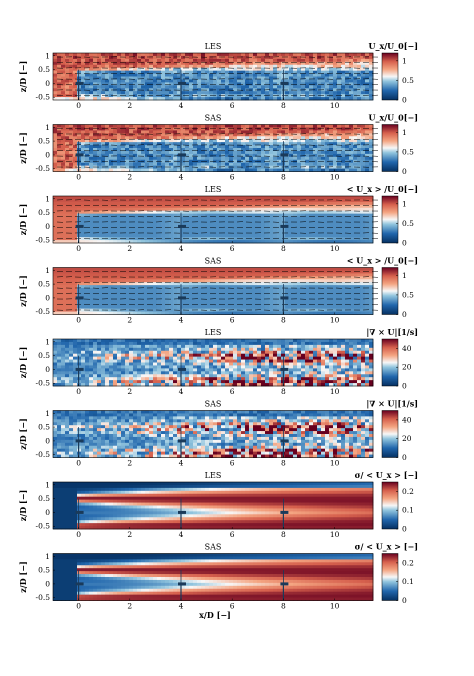 The image size is (474, 676). I want to click on x-tick-label: 0, so click(78, 248).